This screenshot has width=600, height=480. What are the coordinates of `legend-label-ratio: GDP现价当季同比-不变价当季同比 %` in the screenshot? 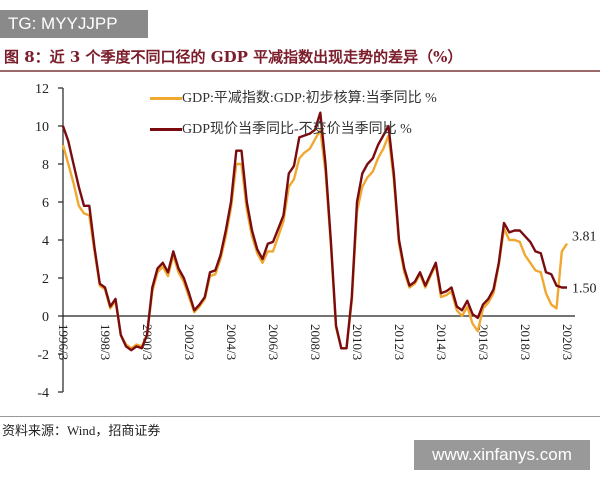 It's located at (297, 129).